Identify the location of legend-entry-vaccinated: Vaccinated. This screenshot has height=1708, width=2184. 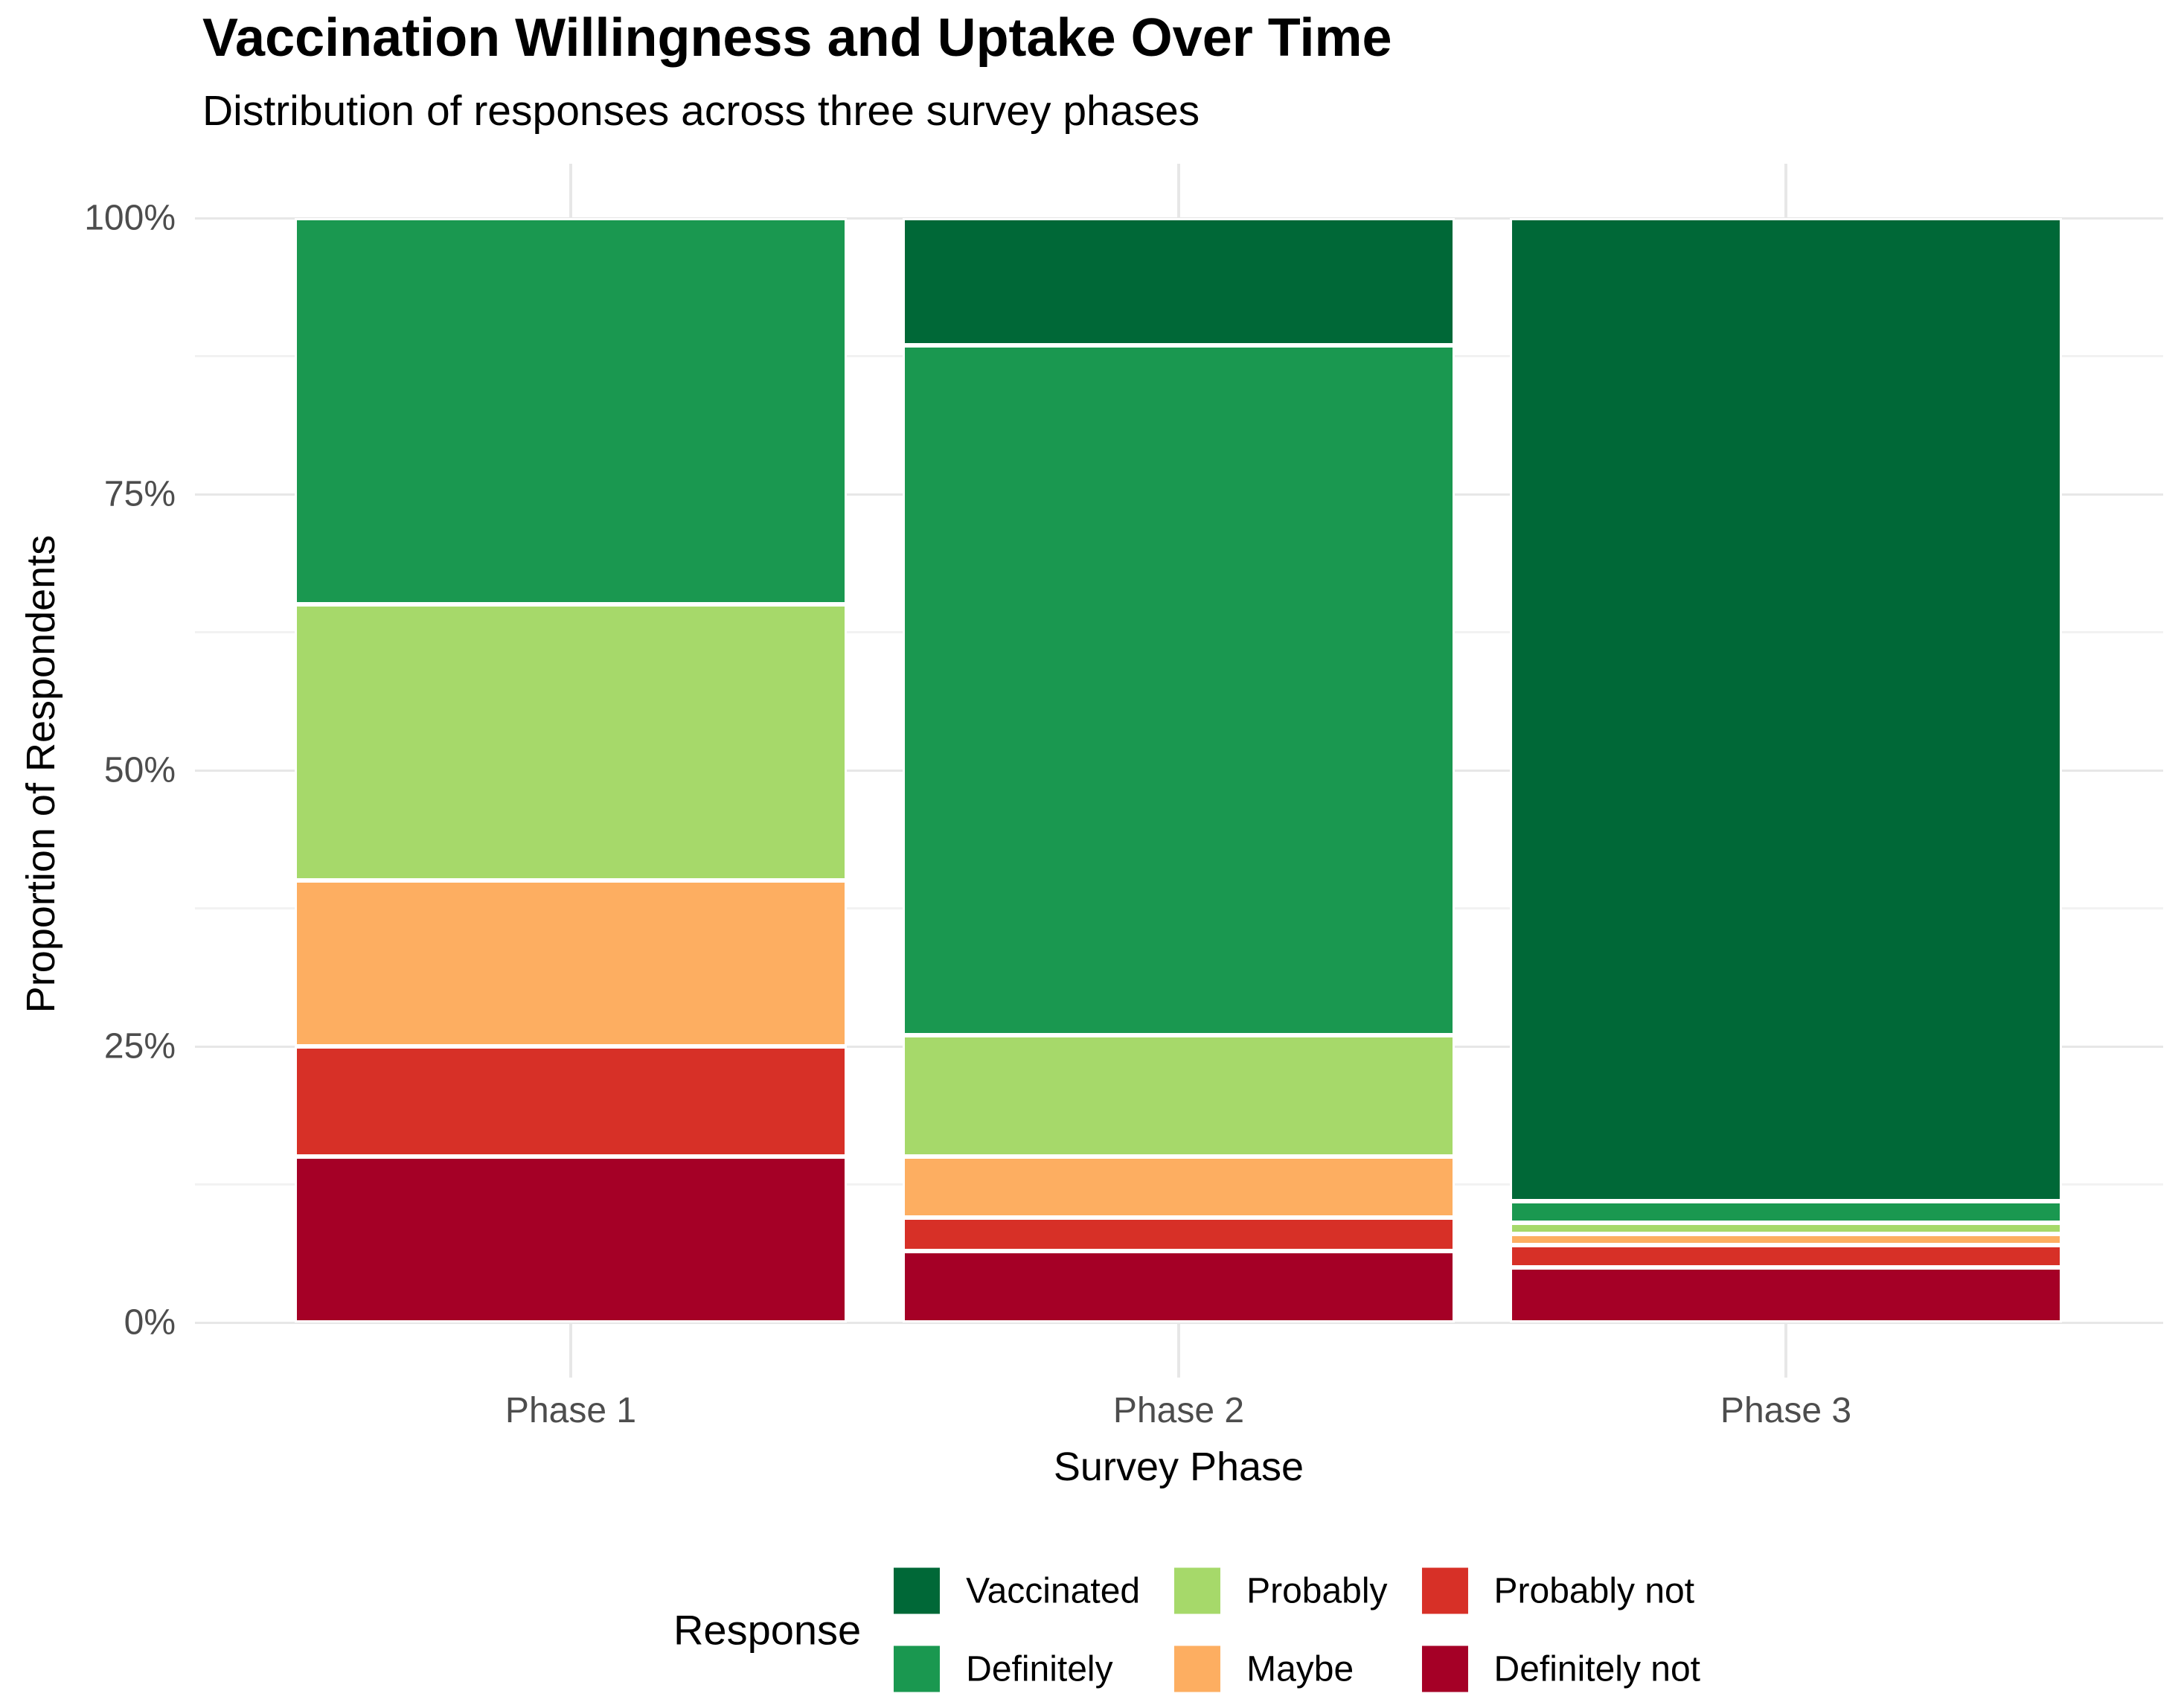
(1017, 1590).